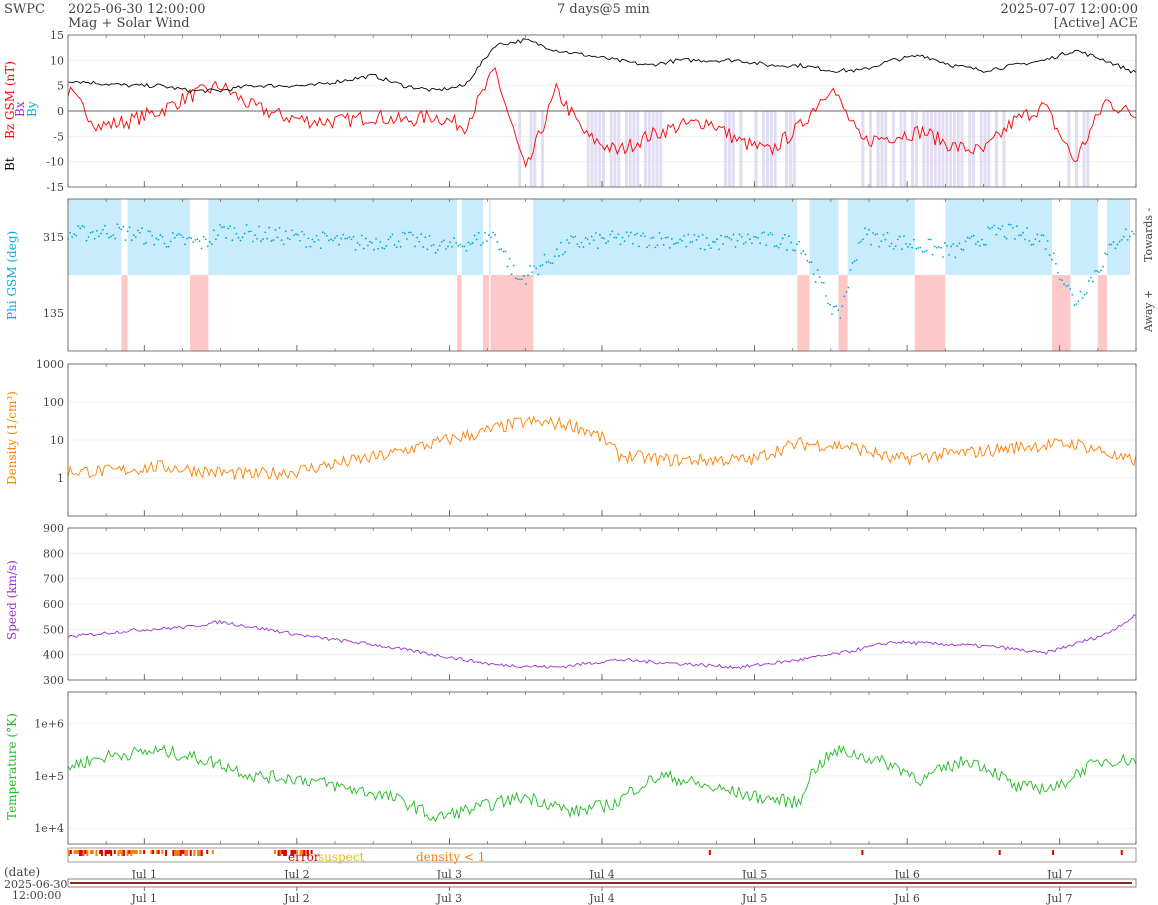 The image size is (1158, 905). I want to click on footer-x-tick-label: Jul 2, so click(296, 898).